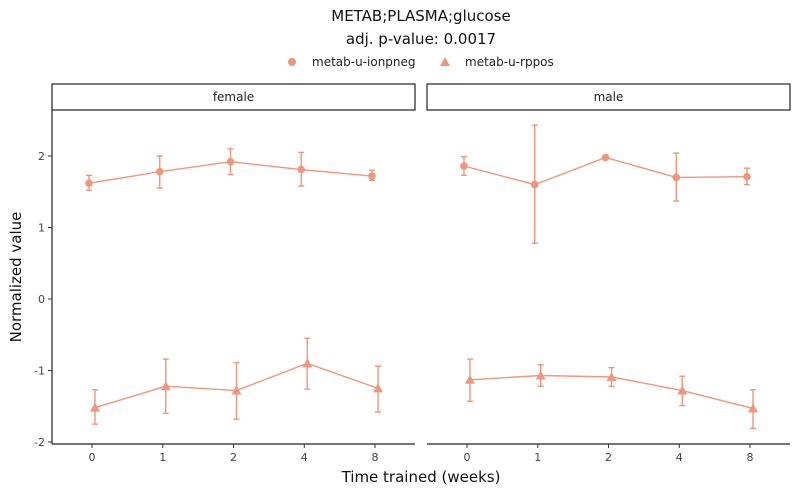 Image resolution: width=800 pixels, height=498 pixels. I want to click on legend-label: metab-u-ionpneg, so click(364, 62).